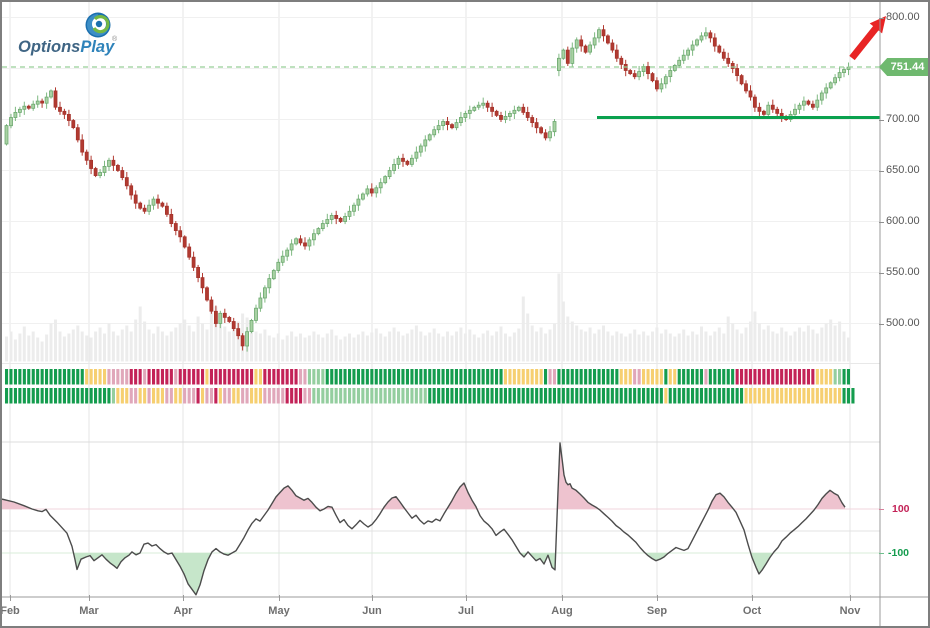 This screenshot has height=628, width=930. I want to click on volume-layer, so click(427, 317).